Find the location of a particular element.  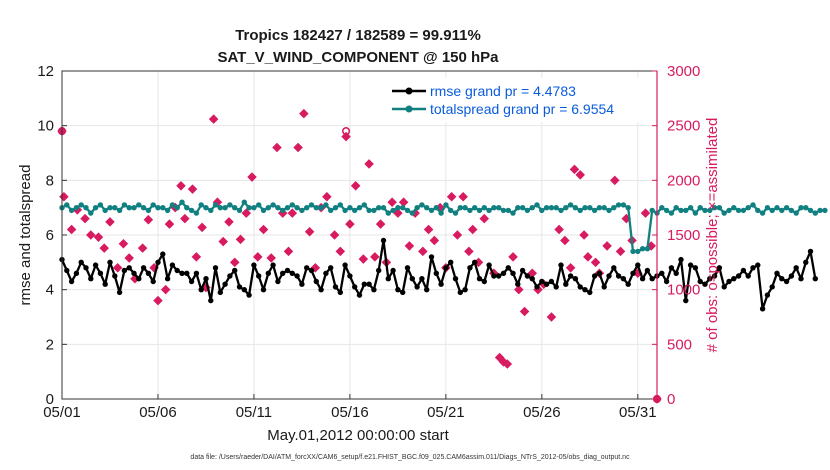

x-axis-label: May.01,2012 00:00:00 start is located at coordinates (358, 435).